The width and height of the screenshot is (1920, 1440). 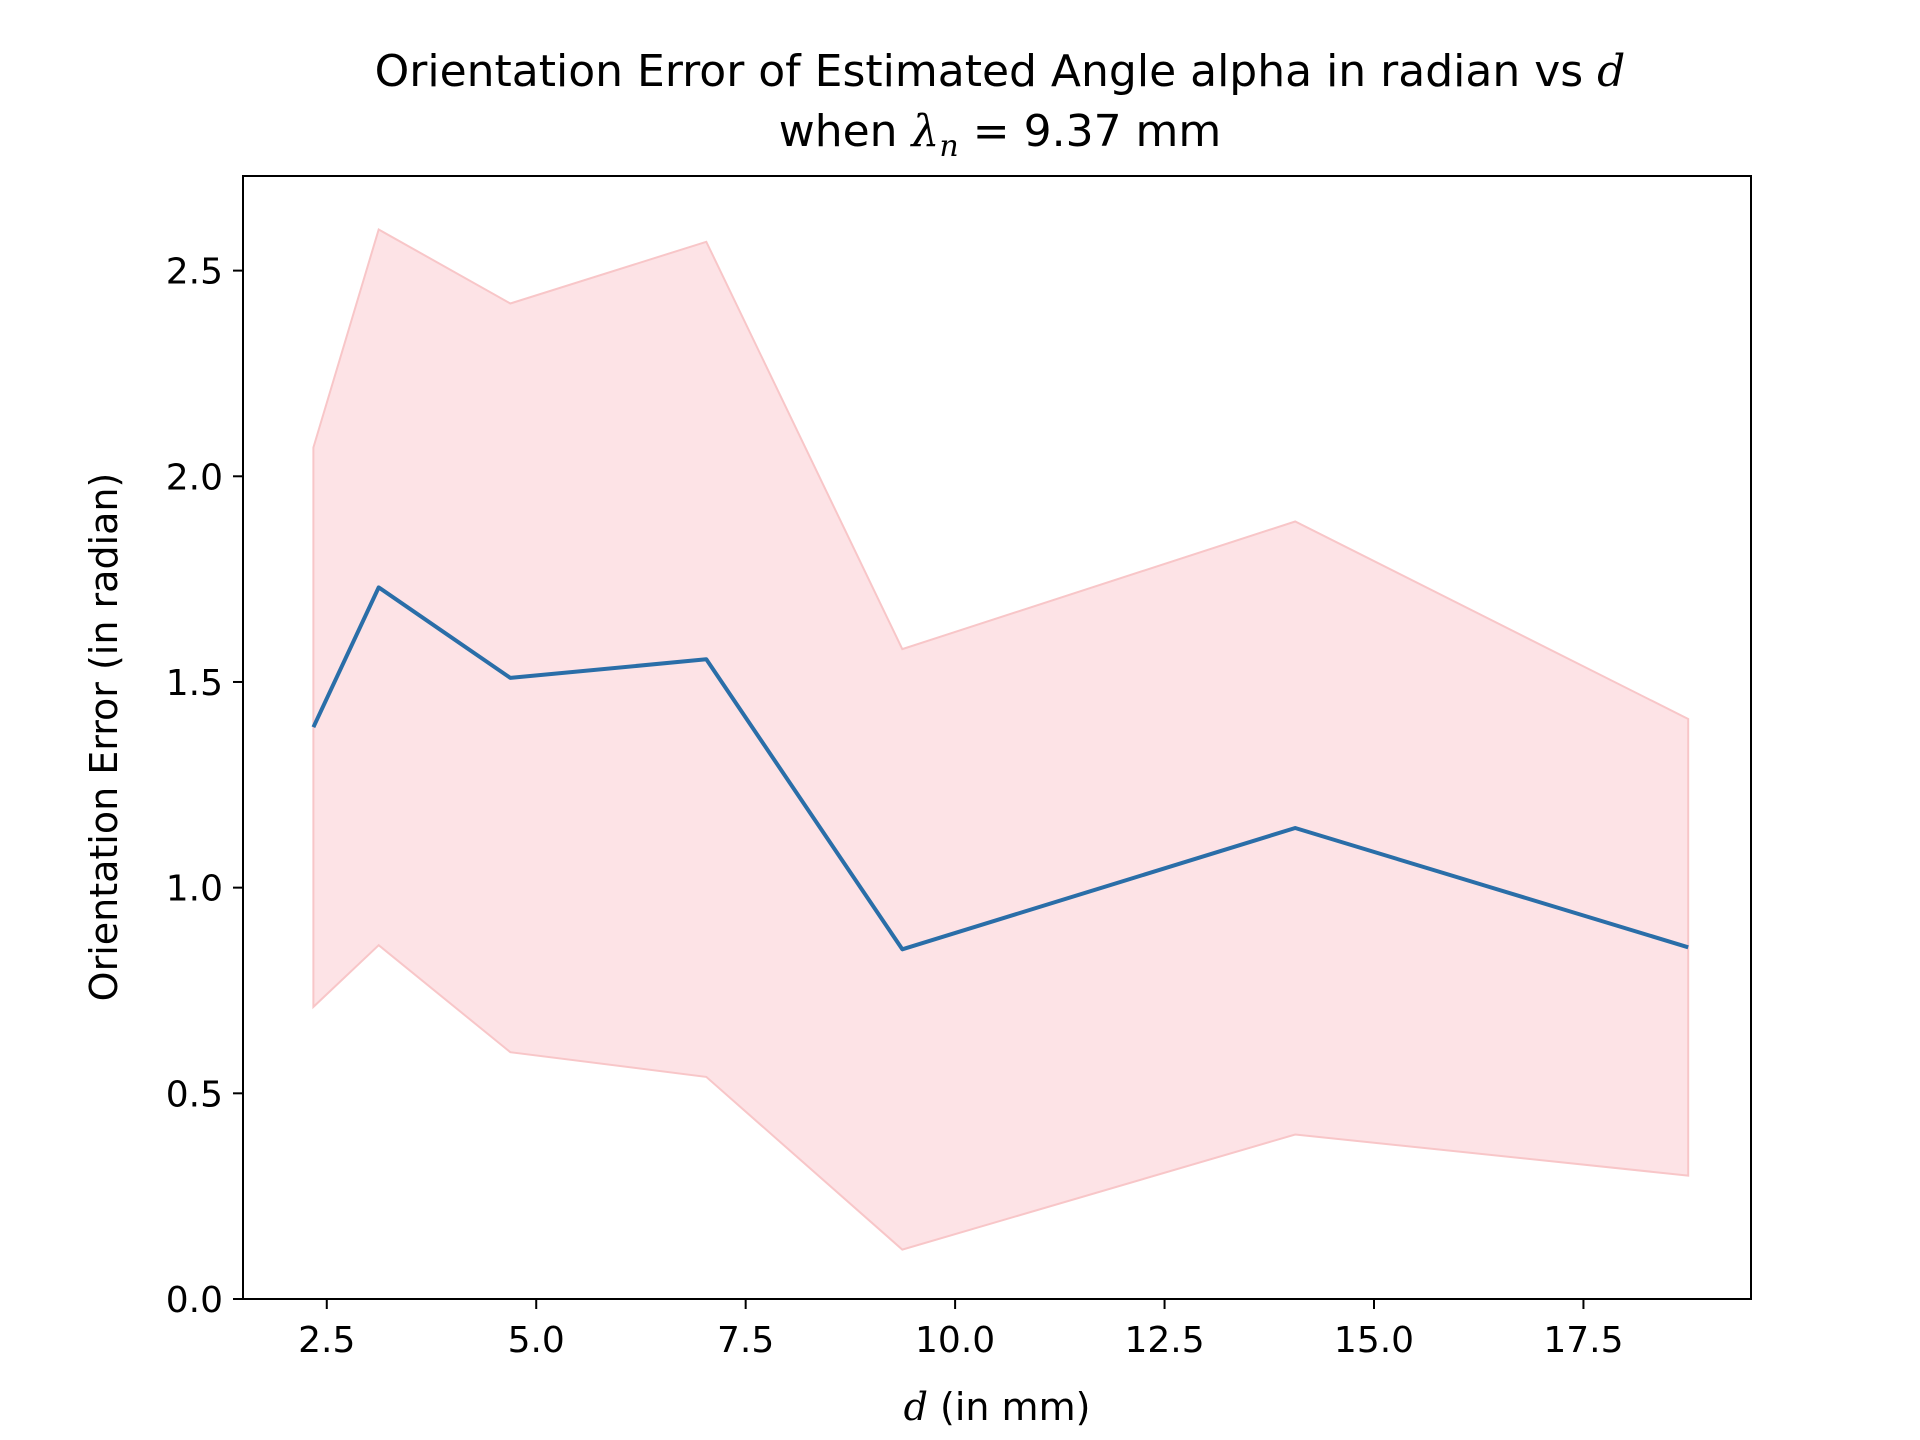 I want to click on x-tick-label: 15.0, so click(x=1374, y=1340).